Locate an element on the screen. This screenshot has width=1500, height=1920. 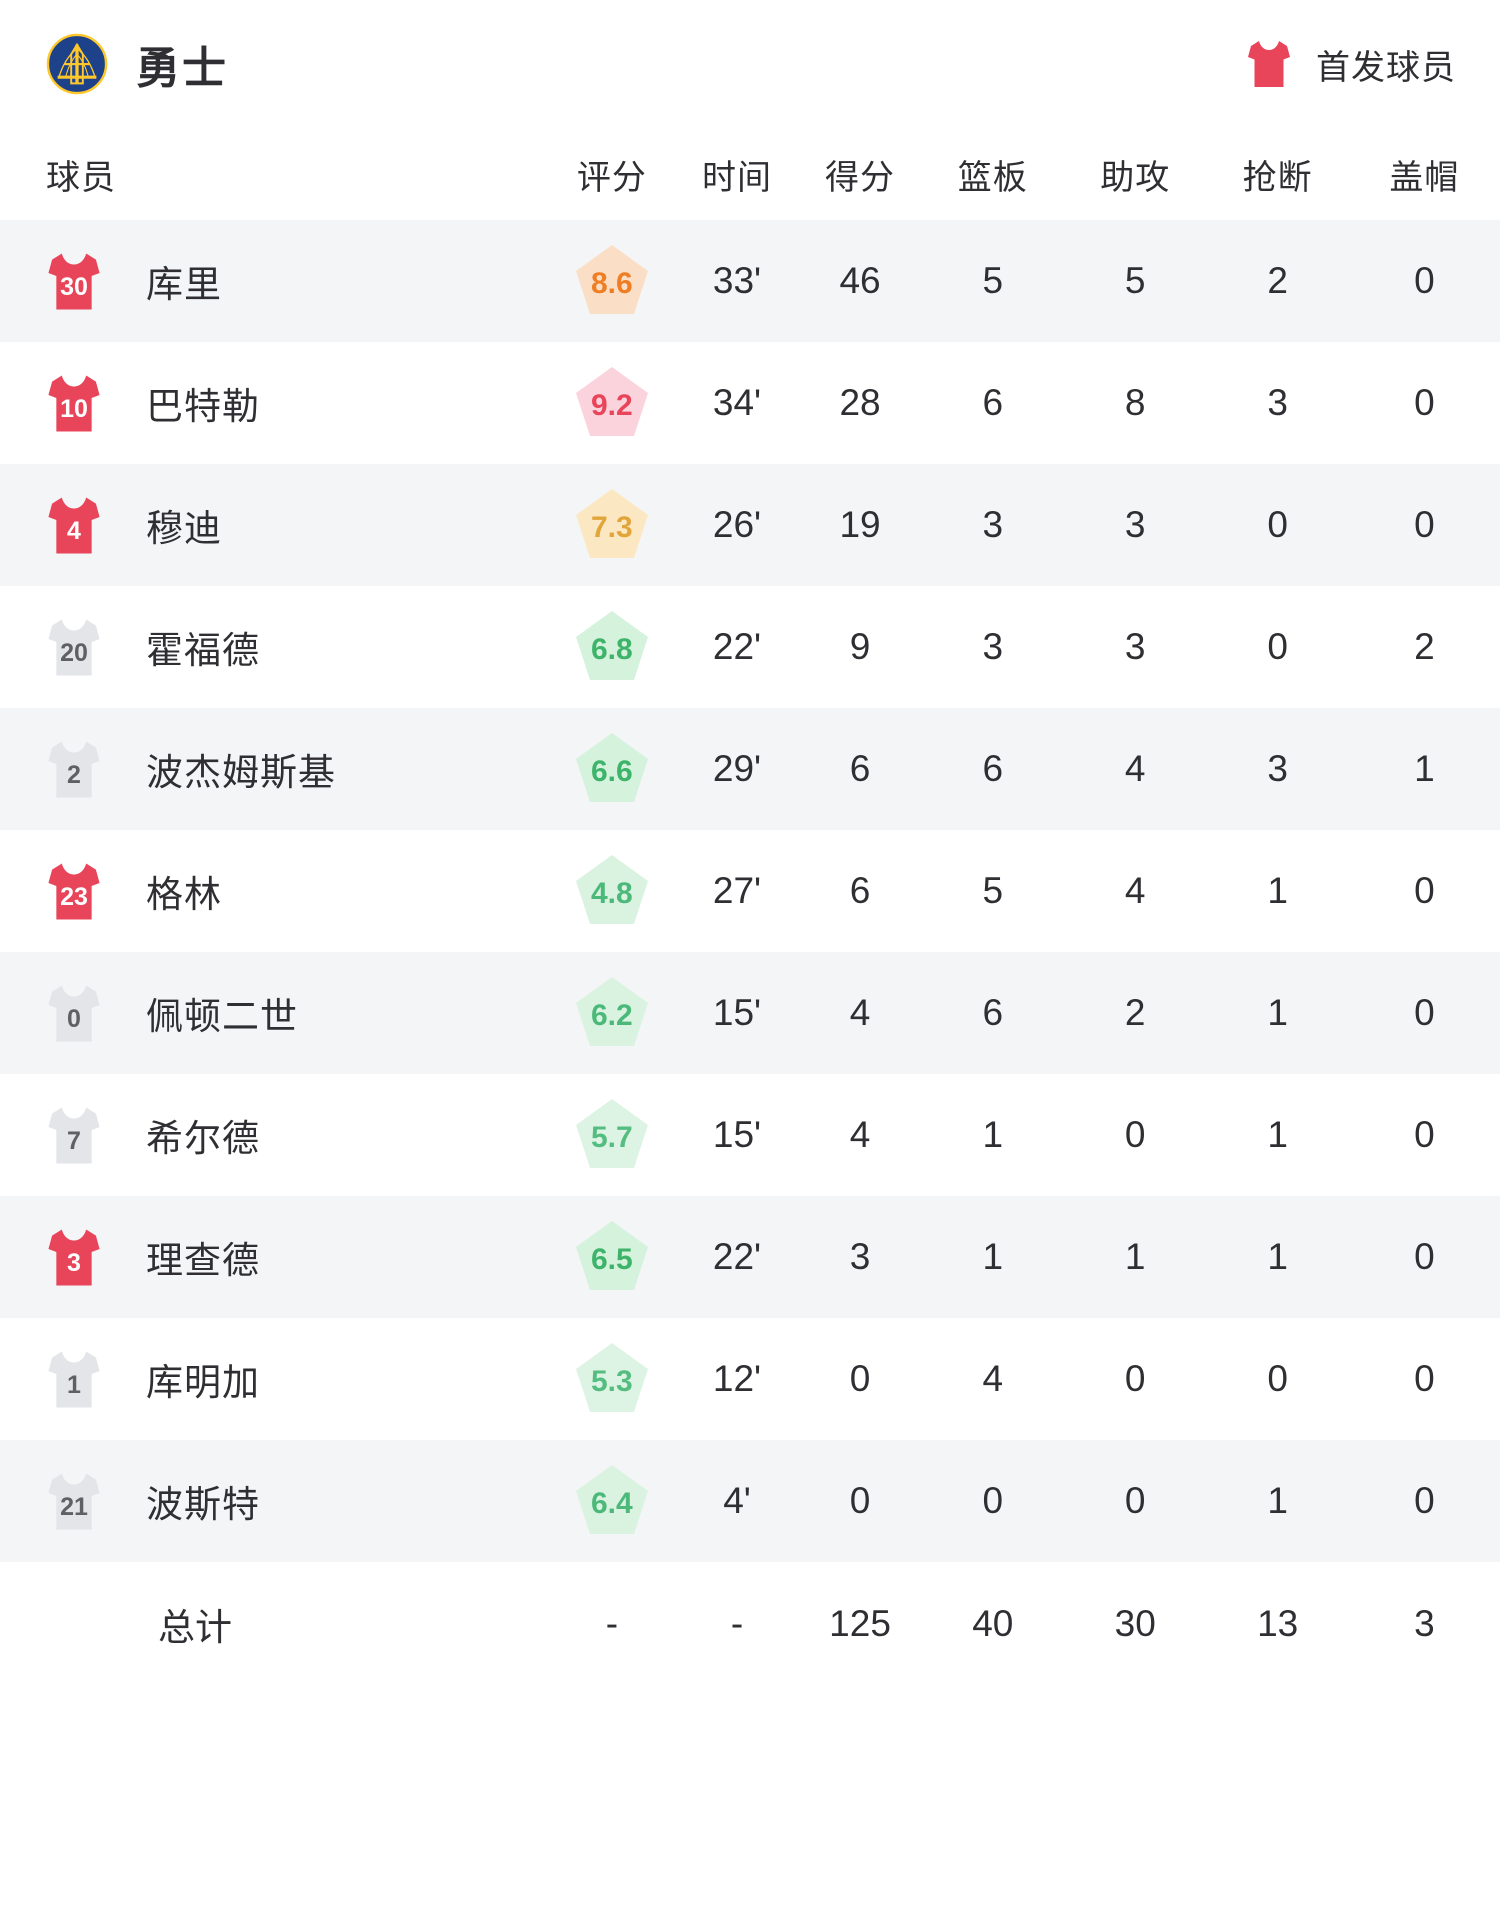
player-cell: 10 巴特勒 is located at coordinates (274, 403).